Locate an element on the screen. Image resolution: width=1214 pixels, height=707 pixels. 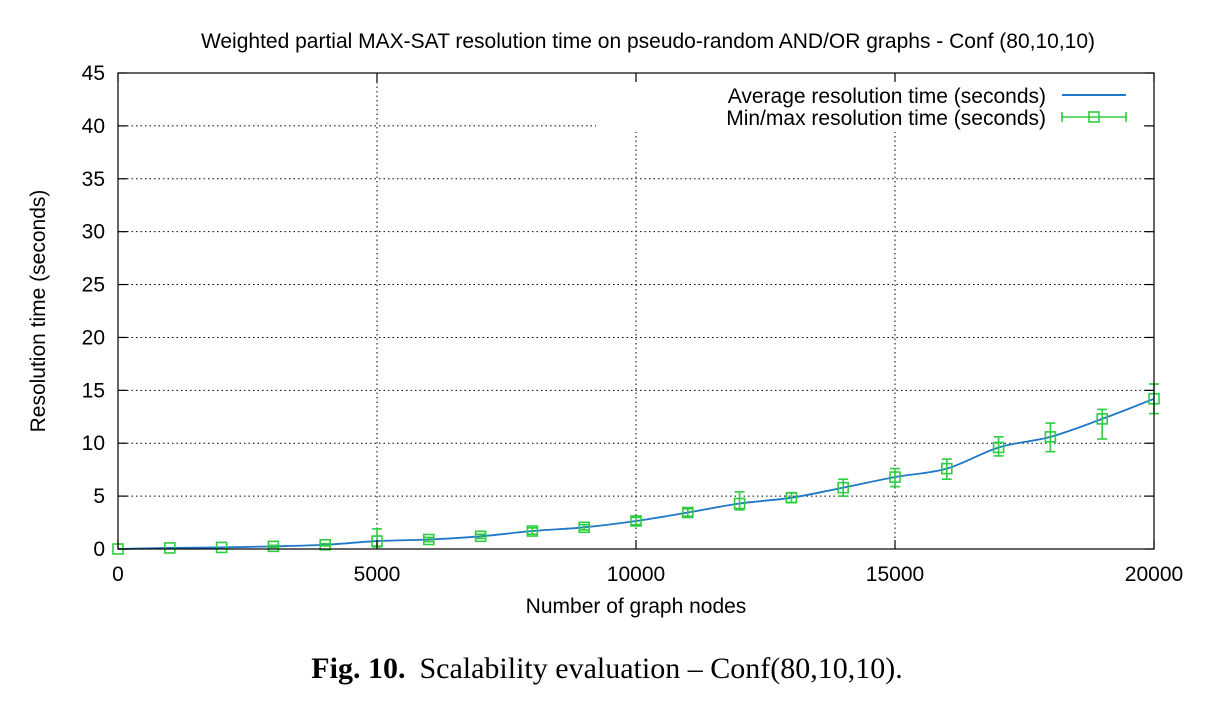
caption-label: Fig. 10. is located at coordinates (358, 668).